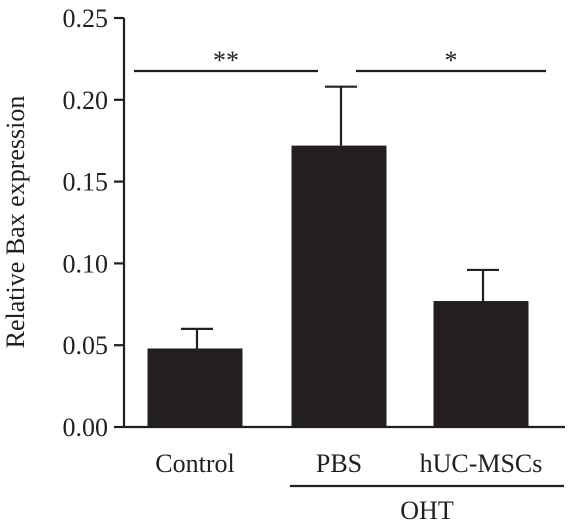 This screenshot has height=530, width=573. I want to click on x-tick-label: PBS, so click(339, 463).